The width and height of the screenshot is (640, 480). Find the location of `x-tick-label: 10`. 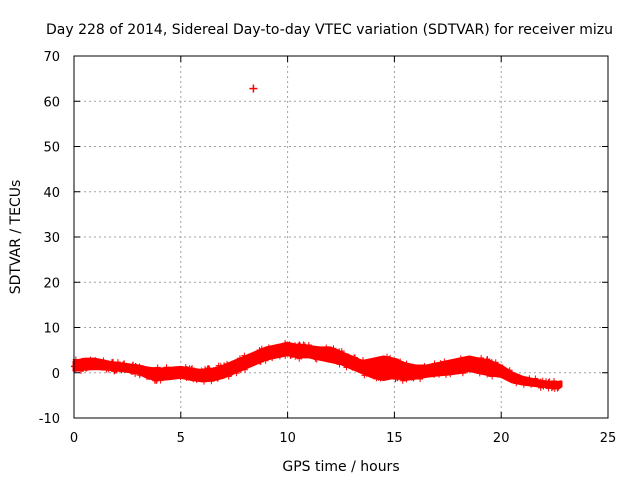

x-tick-label: 10 is located at coordinates (287, 438).